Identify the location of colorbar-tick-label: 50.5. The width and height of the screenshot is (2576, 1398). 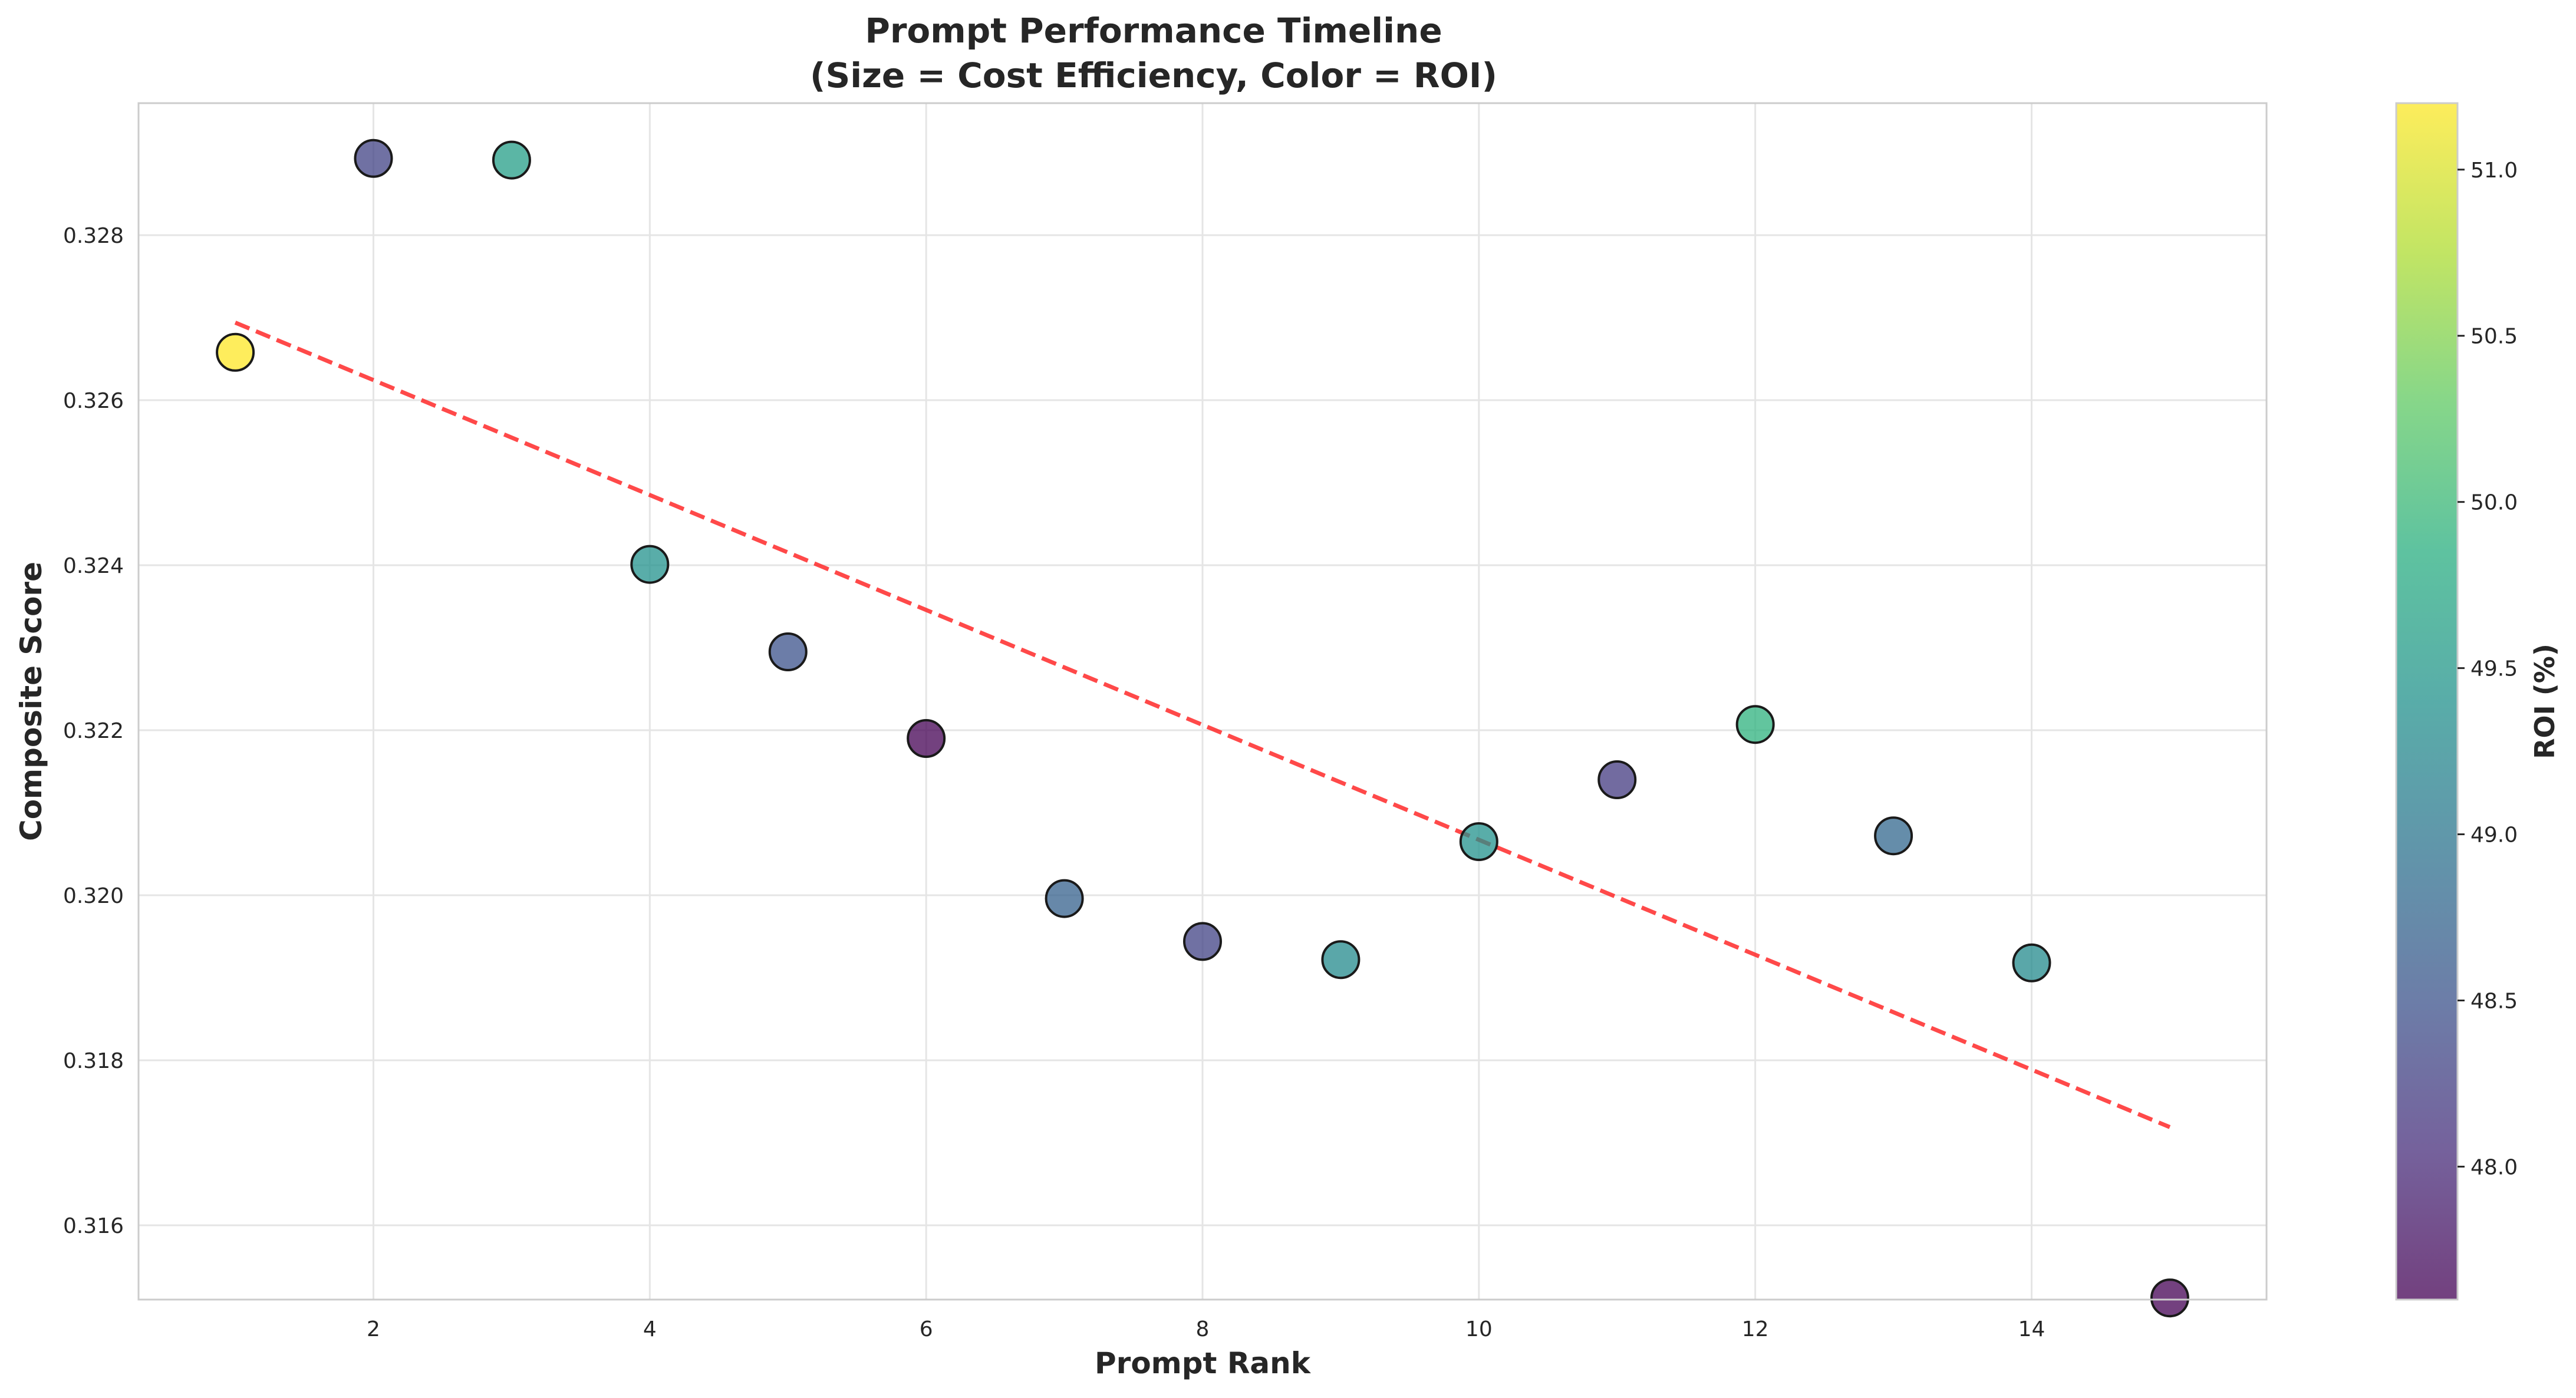
(2494, 337).